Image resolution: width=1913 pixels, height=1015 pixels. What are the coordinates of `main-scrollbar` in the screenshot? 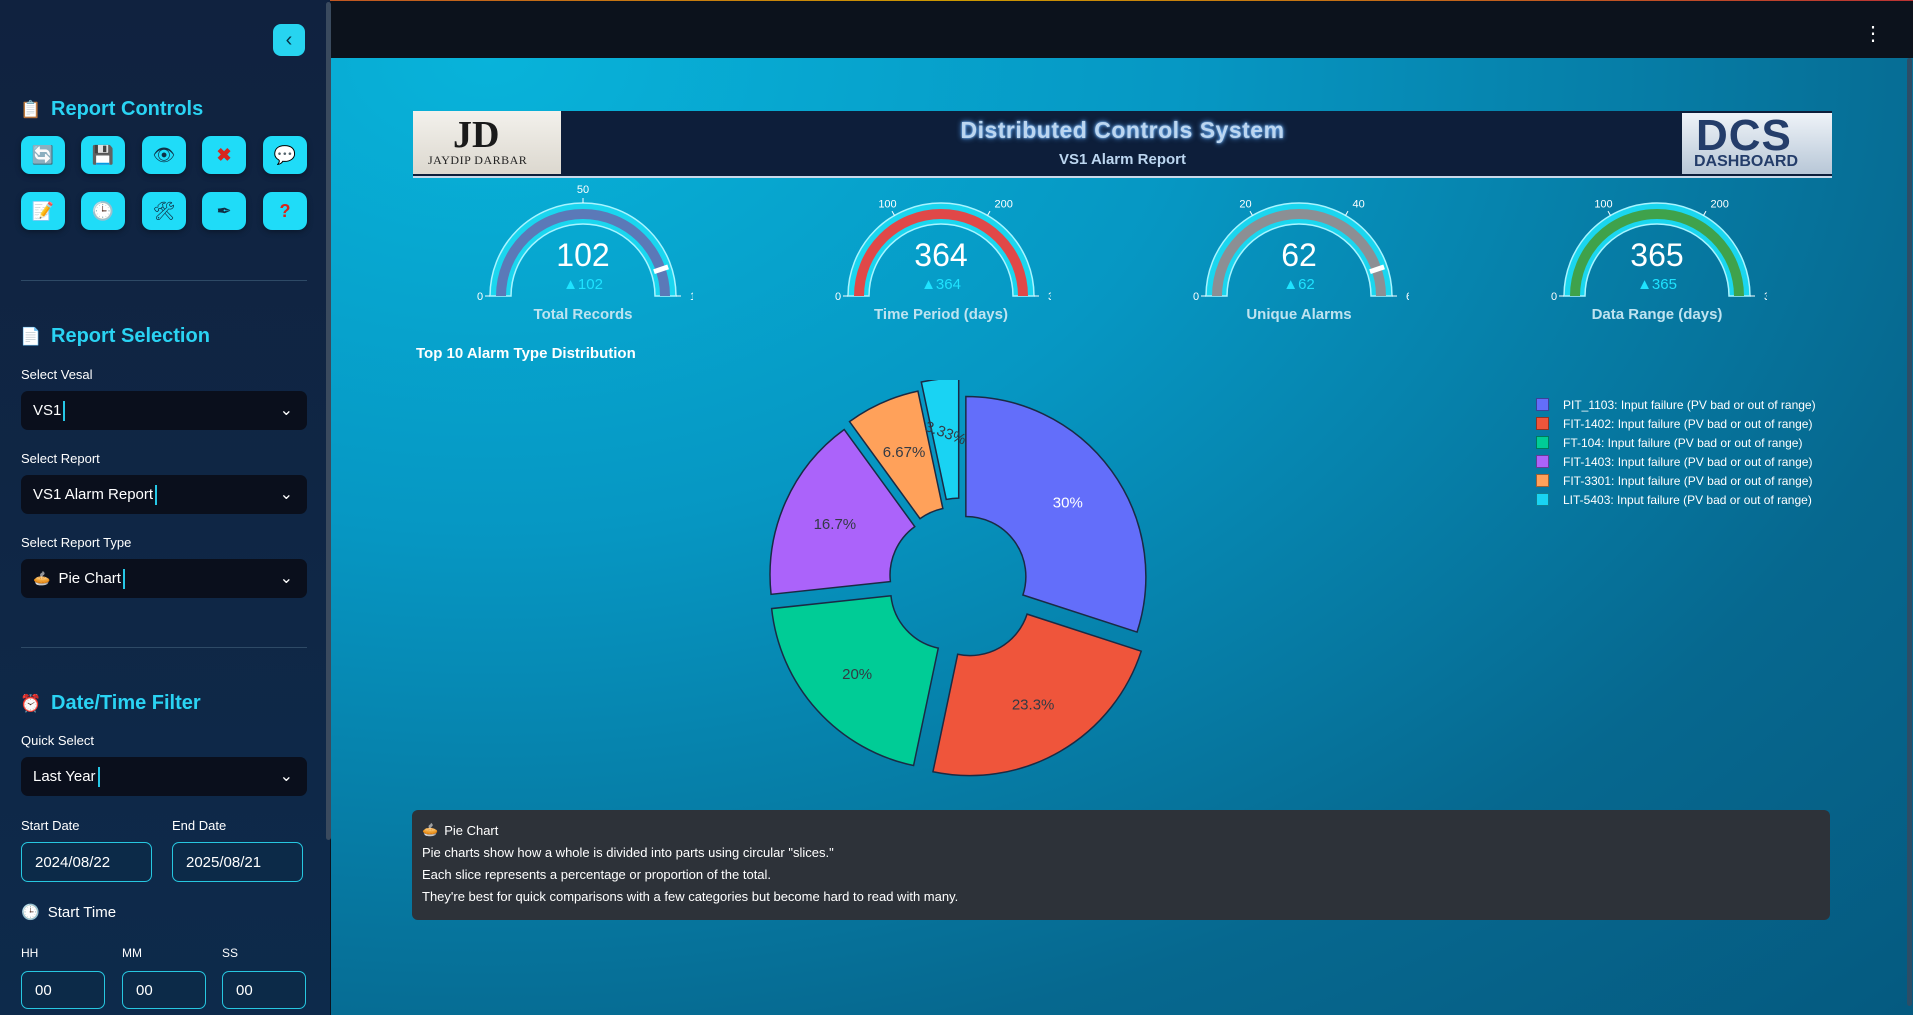 It's located at (1909, 532).